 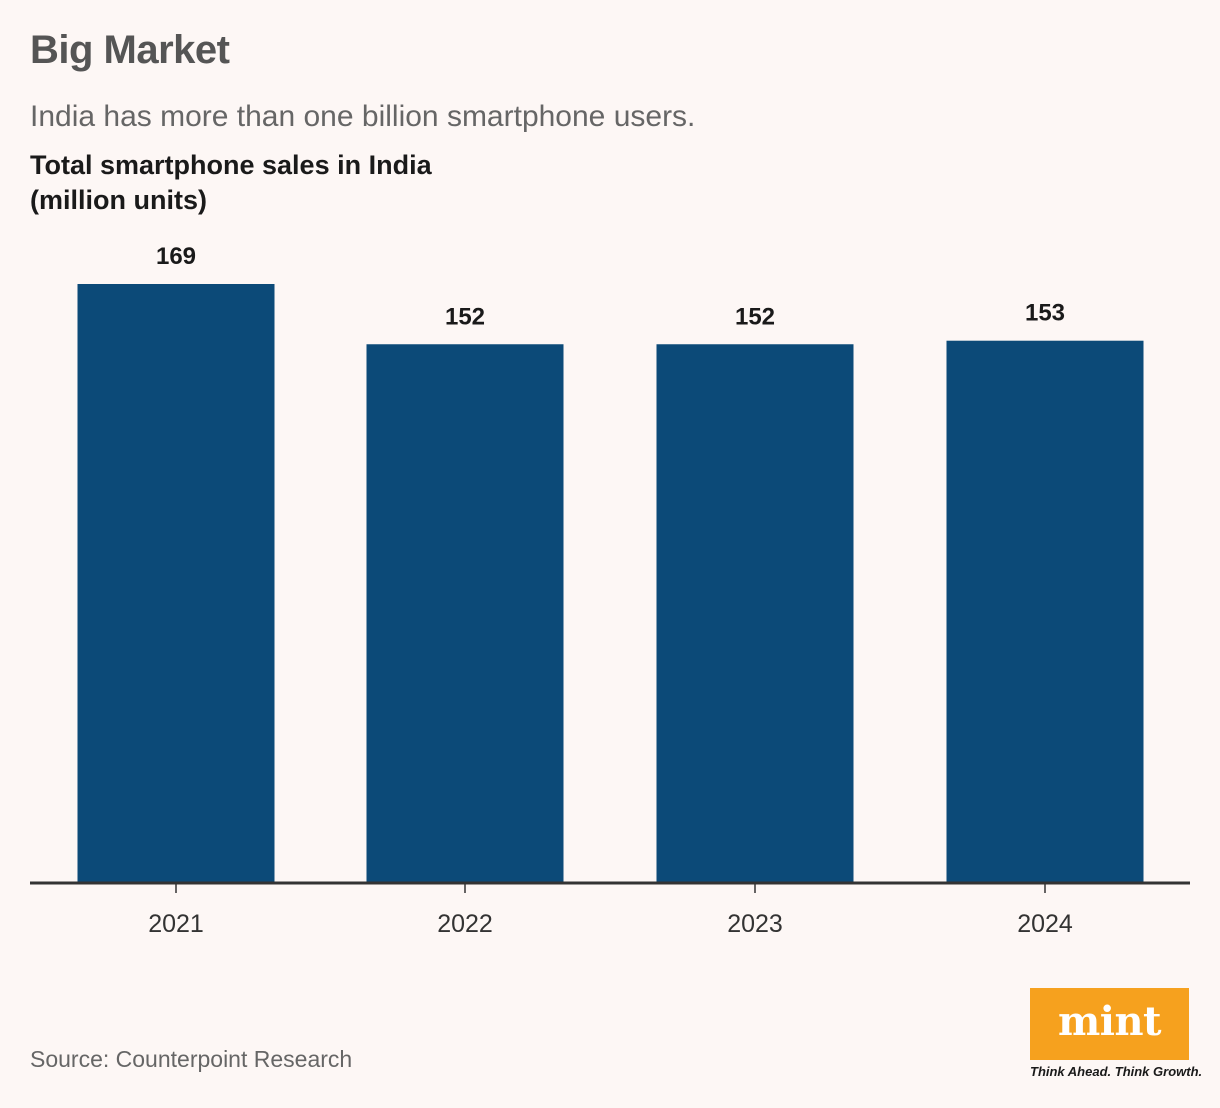 What do you see at coordinates (465, 614) in the screenshot?
I see `bar-2022` at bounding box center [465, 614].